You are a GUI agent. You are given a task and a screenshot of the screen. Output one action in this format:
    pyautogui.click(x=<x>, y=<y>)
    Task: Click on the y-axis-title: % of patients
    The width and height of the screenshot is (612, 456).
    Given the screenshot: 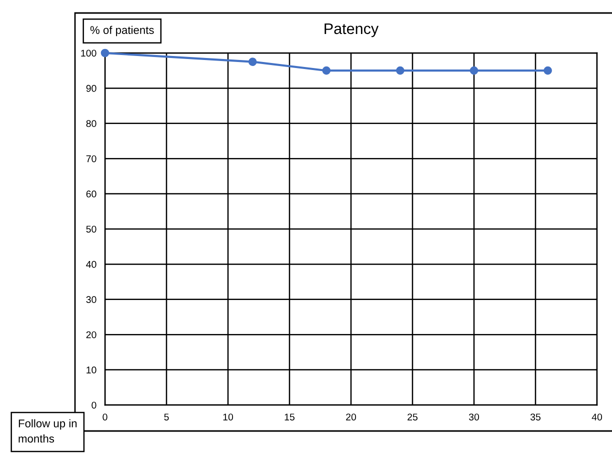 What is the action you would take?
    pyautogui.click(x=122, y=31)
    